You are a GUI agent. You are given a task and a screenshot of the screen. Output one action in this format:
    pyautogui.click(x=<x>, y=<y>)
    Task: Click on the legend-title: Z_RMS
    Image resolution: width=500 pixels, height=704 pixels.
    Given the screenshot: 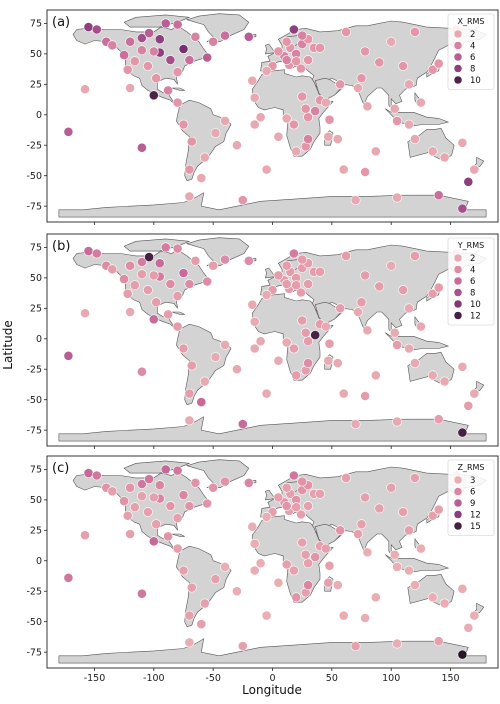 What is the action you would take?
    pyautogui.click(x=470, y=467)
    